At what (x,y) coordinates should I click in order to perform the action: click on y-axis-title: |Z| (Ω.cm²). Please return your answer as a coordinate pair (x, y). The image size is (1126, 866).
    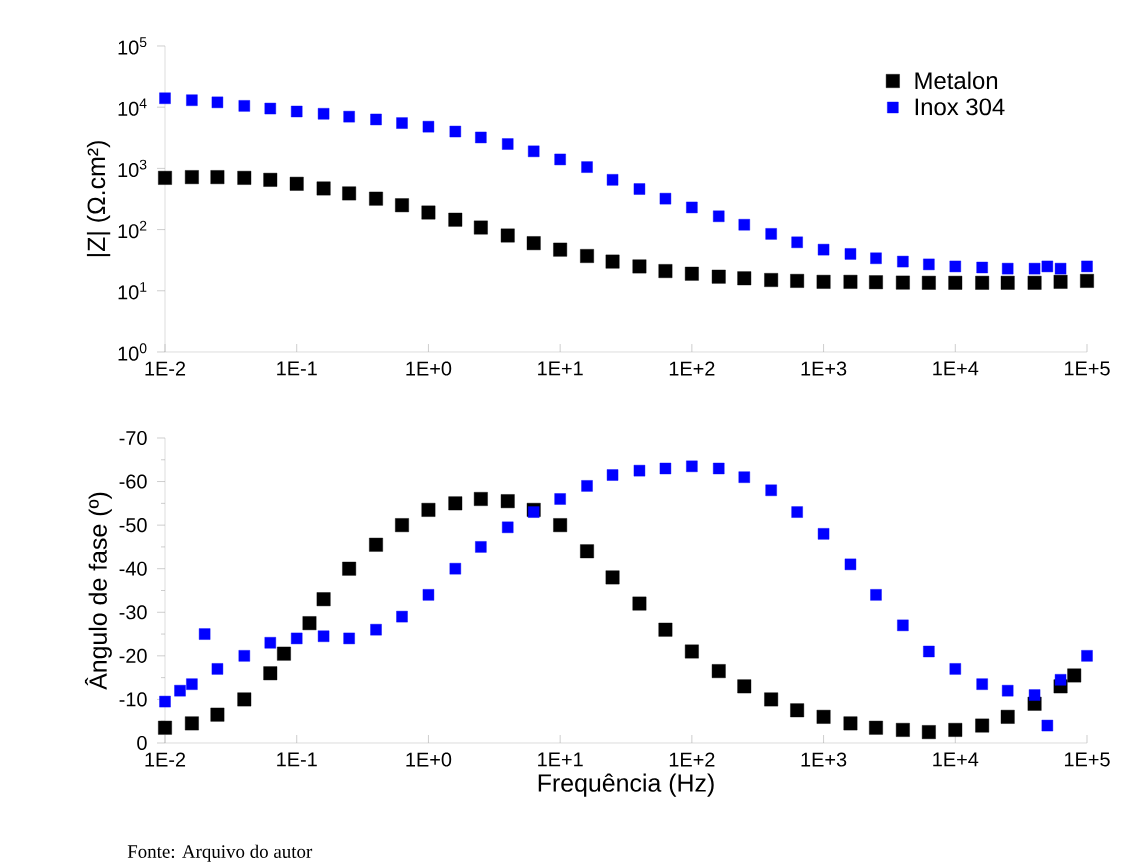
    Looking at the image, I should click on (98, 199).